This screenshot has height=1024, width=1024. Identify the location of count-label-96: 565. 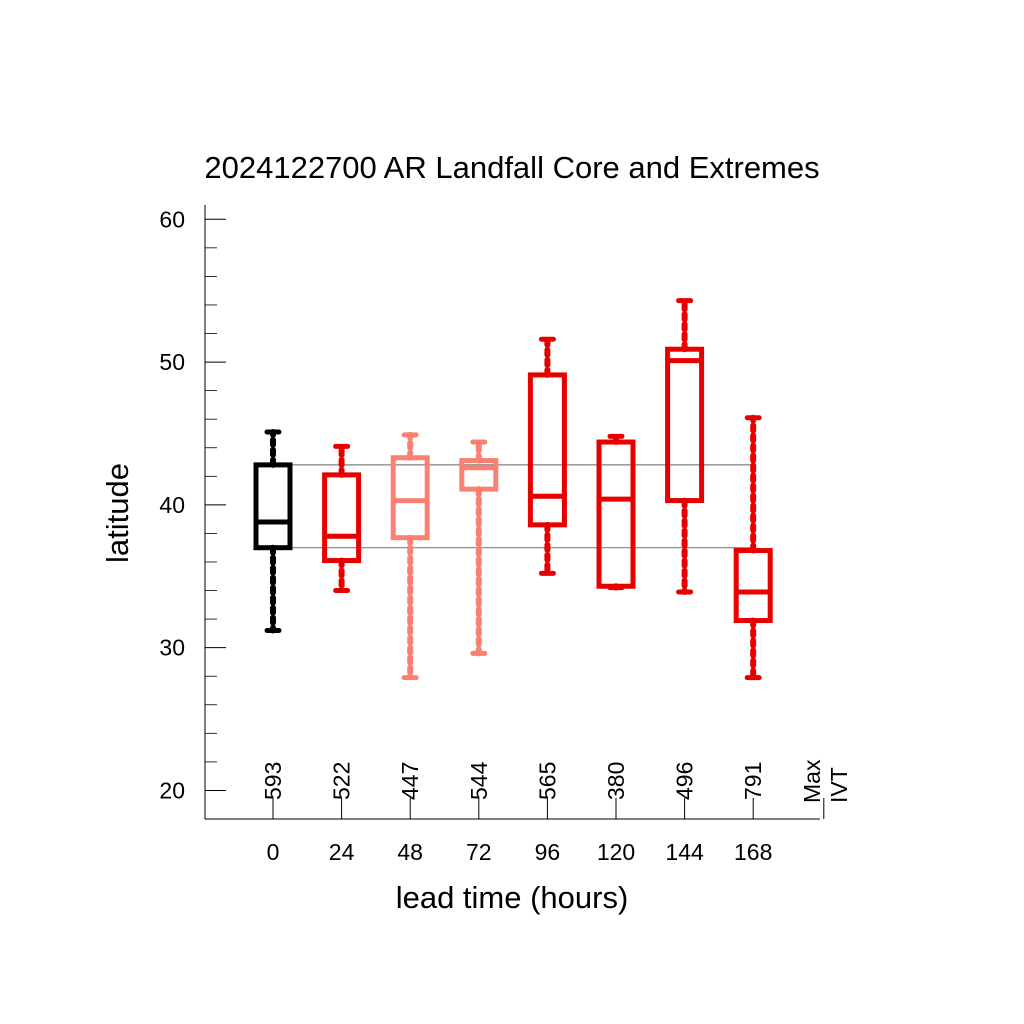
(547, 781).